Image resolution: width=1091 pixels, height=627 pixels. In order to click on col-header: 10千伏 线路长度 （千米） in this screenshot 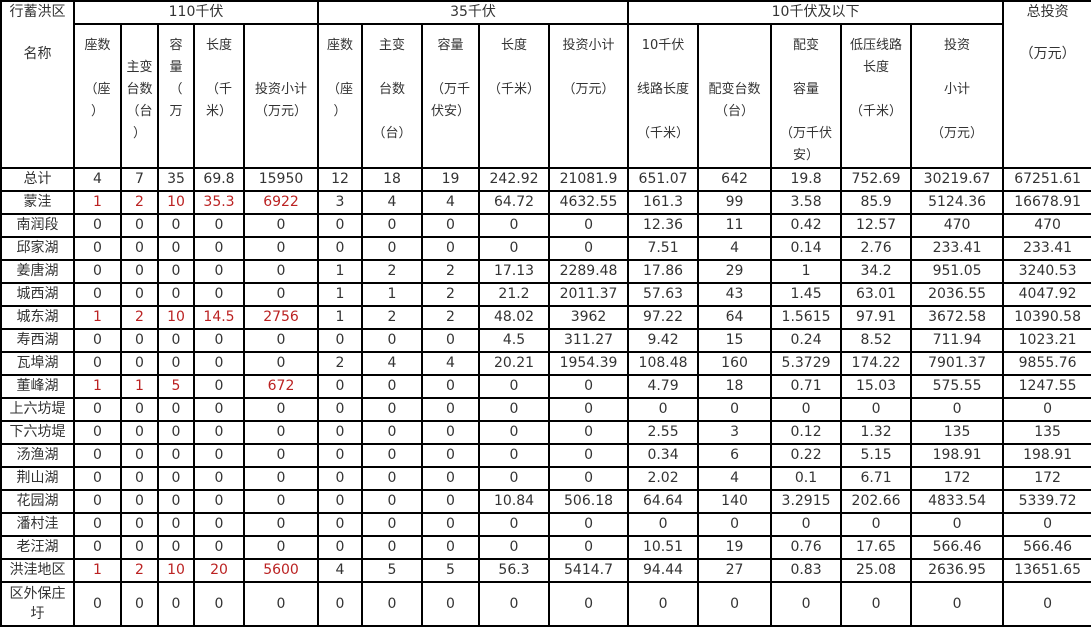, I will do `click(663, 96)`.